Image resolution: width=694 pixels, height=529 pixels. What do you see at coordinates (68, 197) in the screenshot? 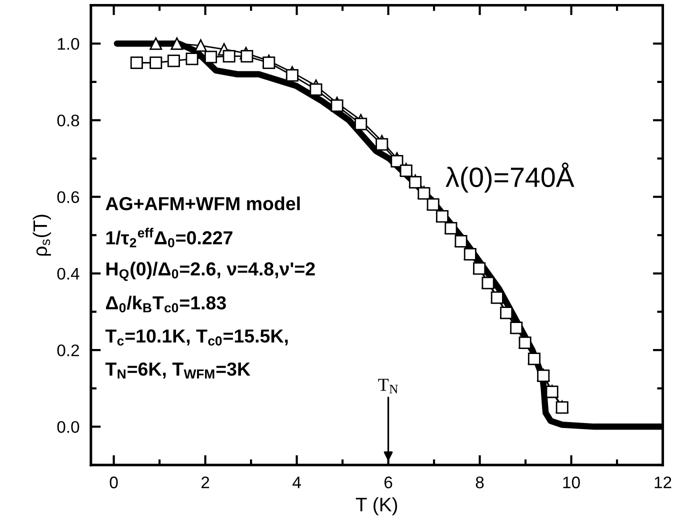
I see `y-tick-label: 0.6` at bounding box center [68, 197].